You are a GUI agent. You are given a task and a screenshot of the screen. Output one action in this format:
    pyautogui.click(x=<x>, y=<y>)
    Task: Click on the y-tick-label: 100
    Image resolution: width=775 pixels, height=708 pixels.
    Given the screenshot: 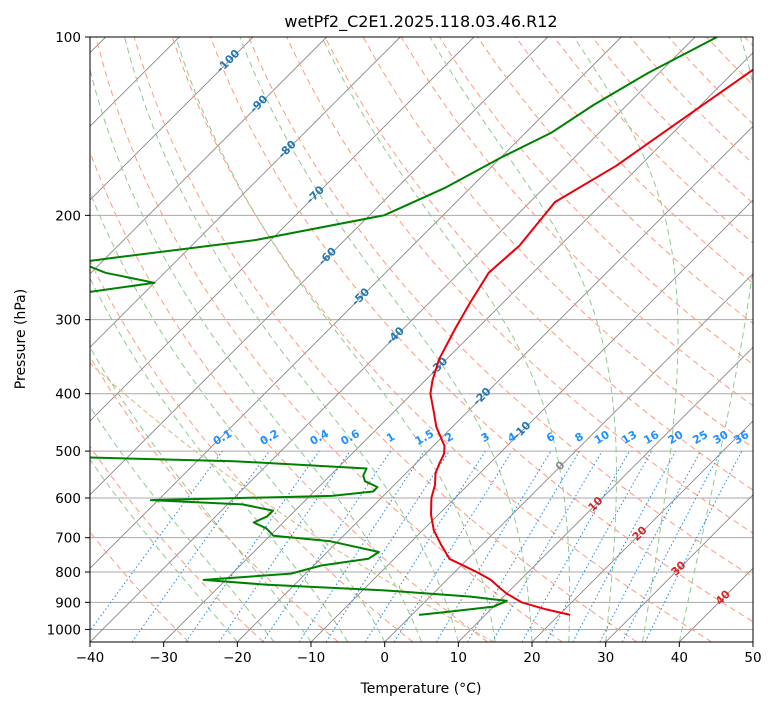 What is the action you would take?
    pyautogui.click(x=68, y=38)
    